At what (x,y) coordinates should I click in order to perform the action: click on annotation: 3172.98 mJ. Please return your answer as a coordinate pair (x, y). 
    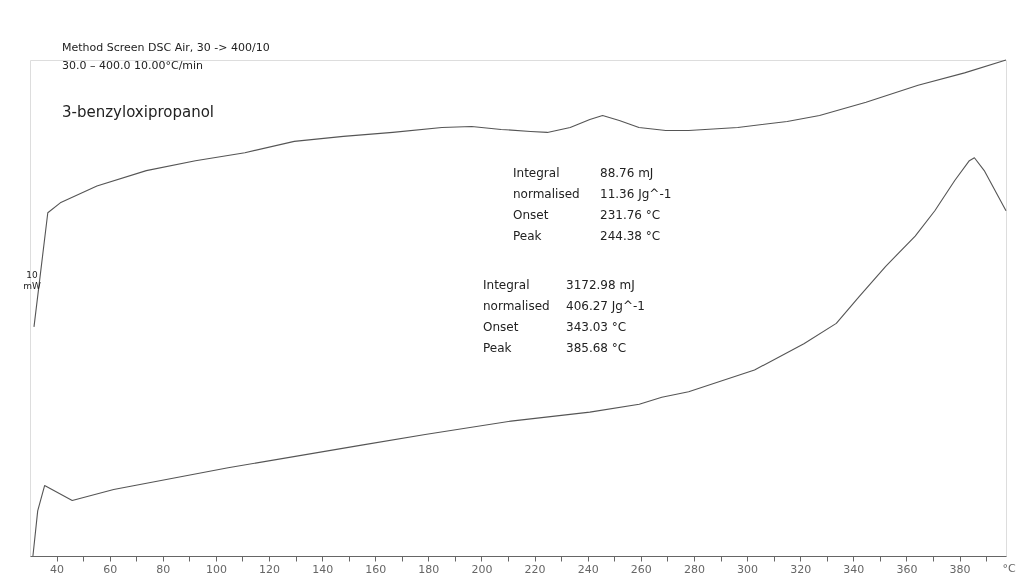
    Looking at the image, I should click on (600, 285).